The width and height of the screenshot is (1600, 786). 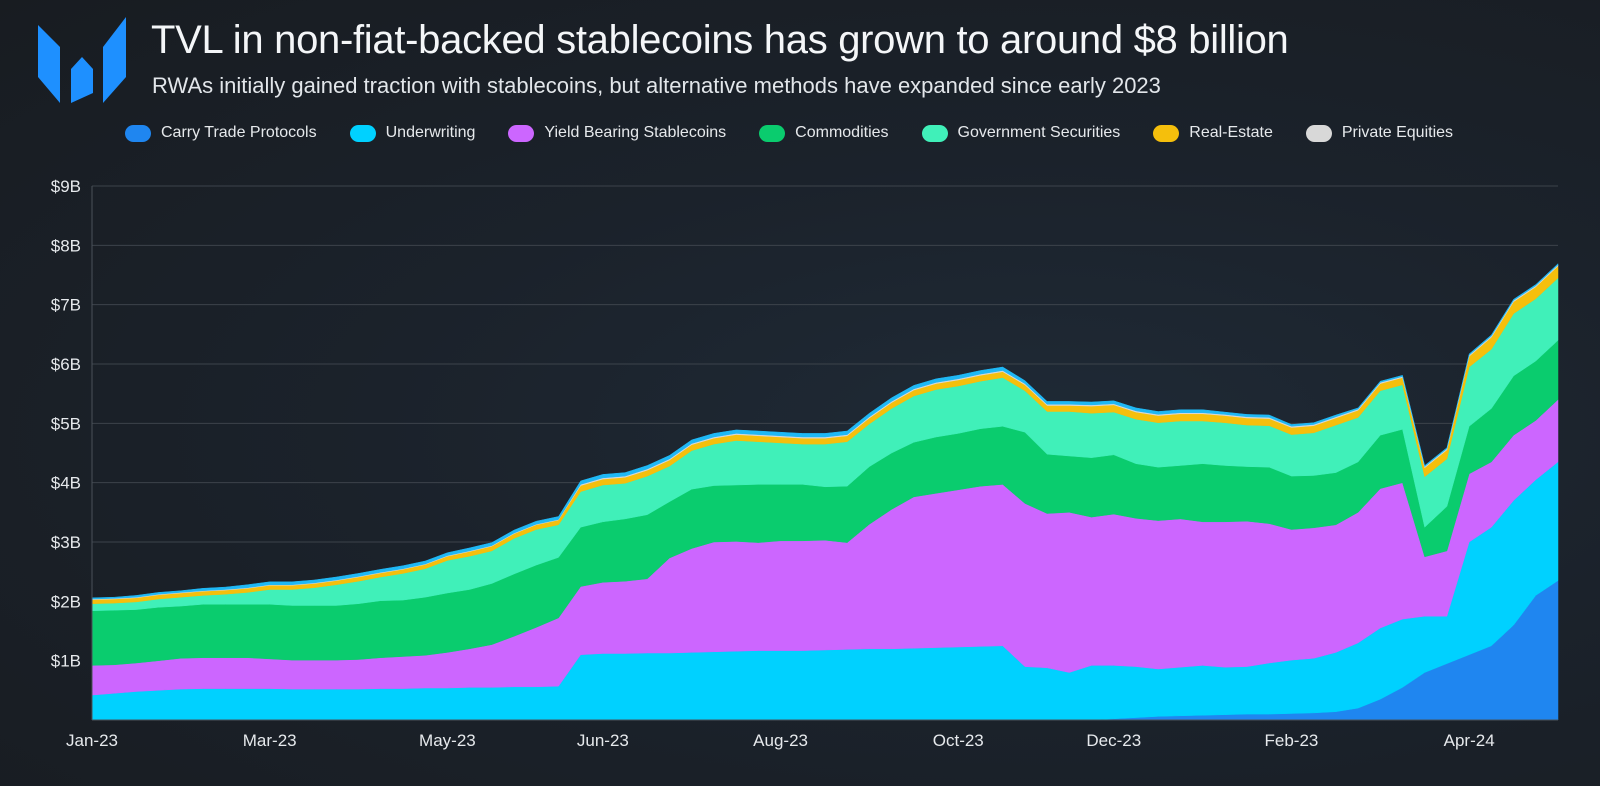 I want to click on legend-label: Government Securities, so click(x=1039, y=132).